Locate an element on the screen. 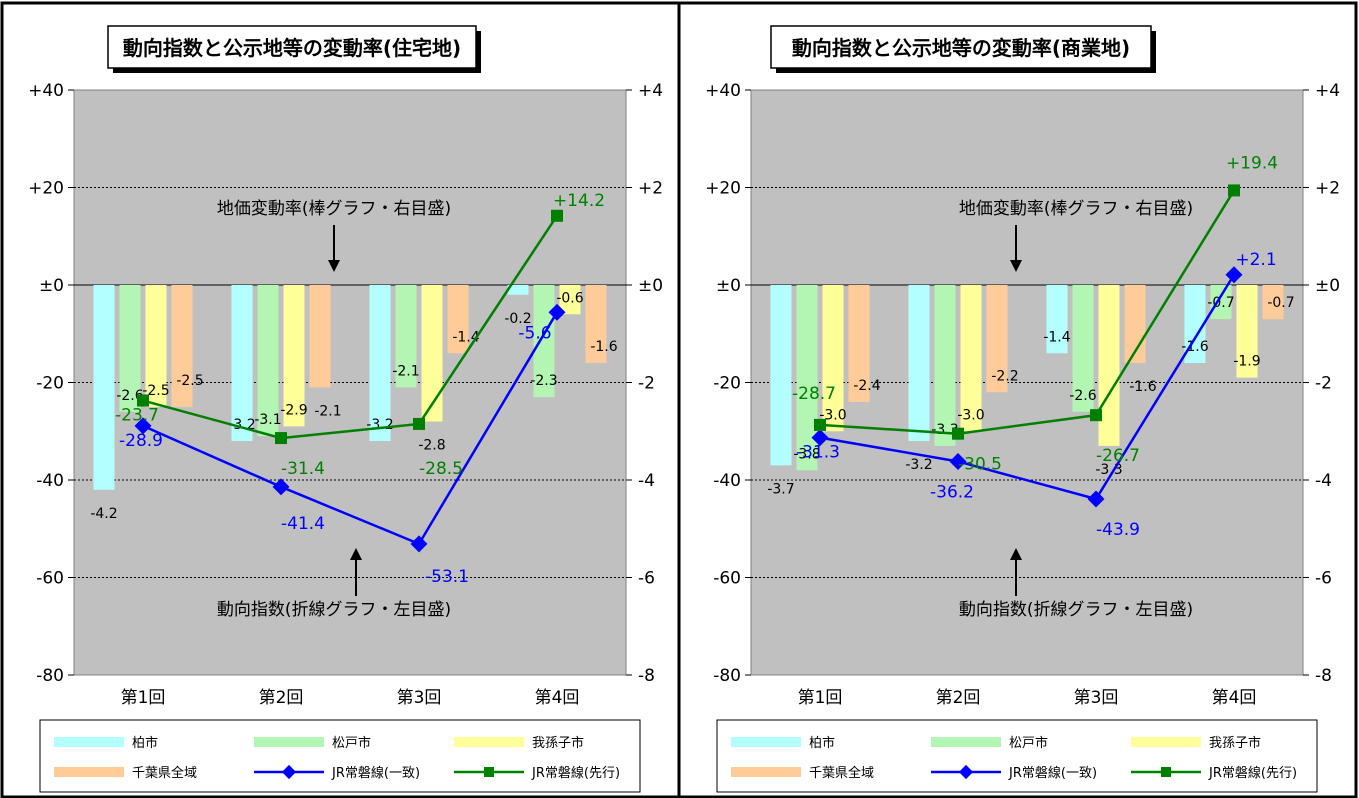  line-data-label: -28.9 is located at coordinates (141, 441).